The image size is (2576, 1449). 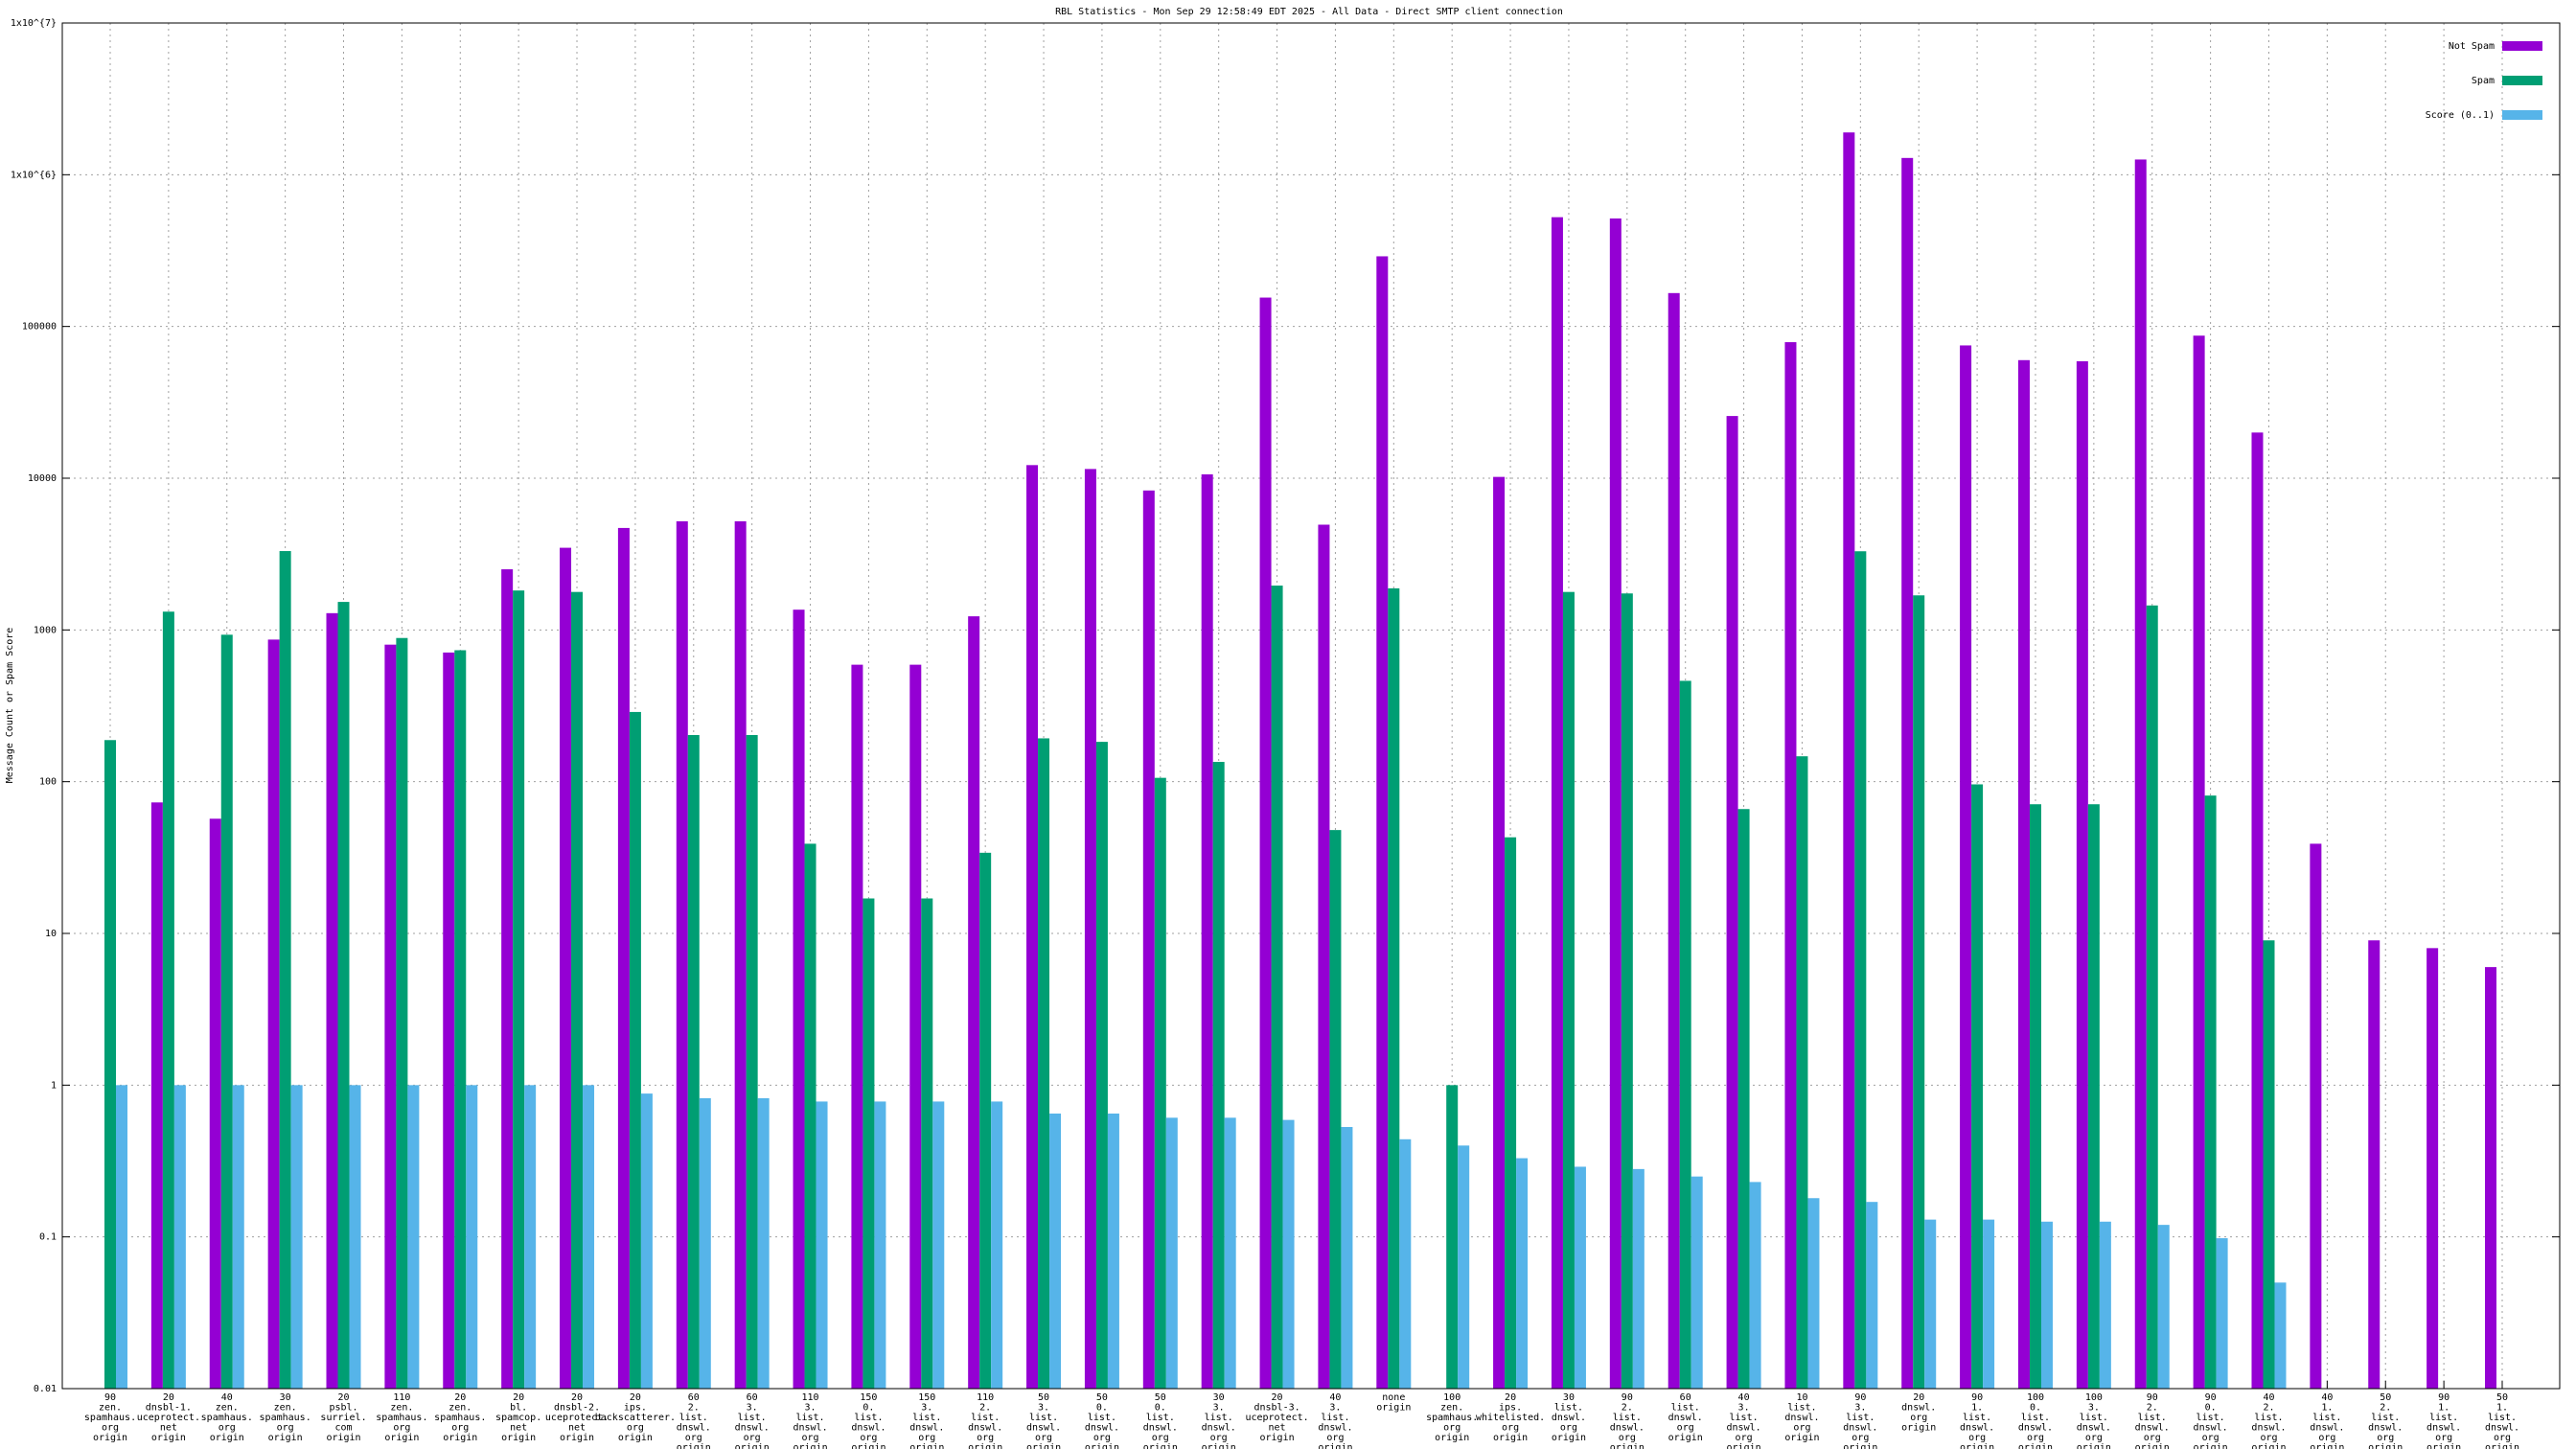 What do you see at coordinates (1977, 1397) in the screenshot?
I see `x-tick-label: 90` at bounding box center [1977, 1397].